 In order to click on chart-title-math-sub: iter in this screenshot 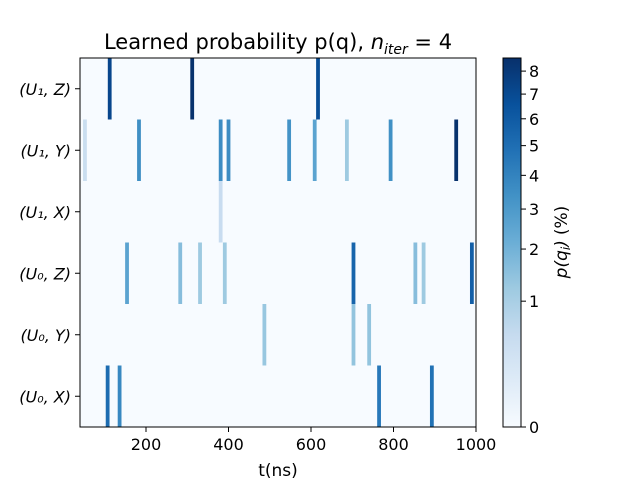, I will do `click(396, 50)`.